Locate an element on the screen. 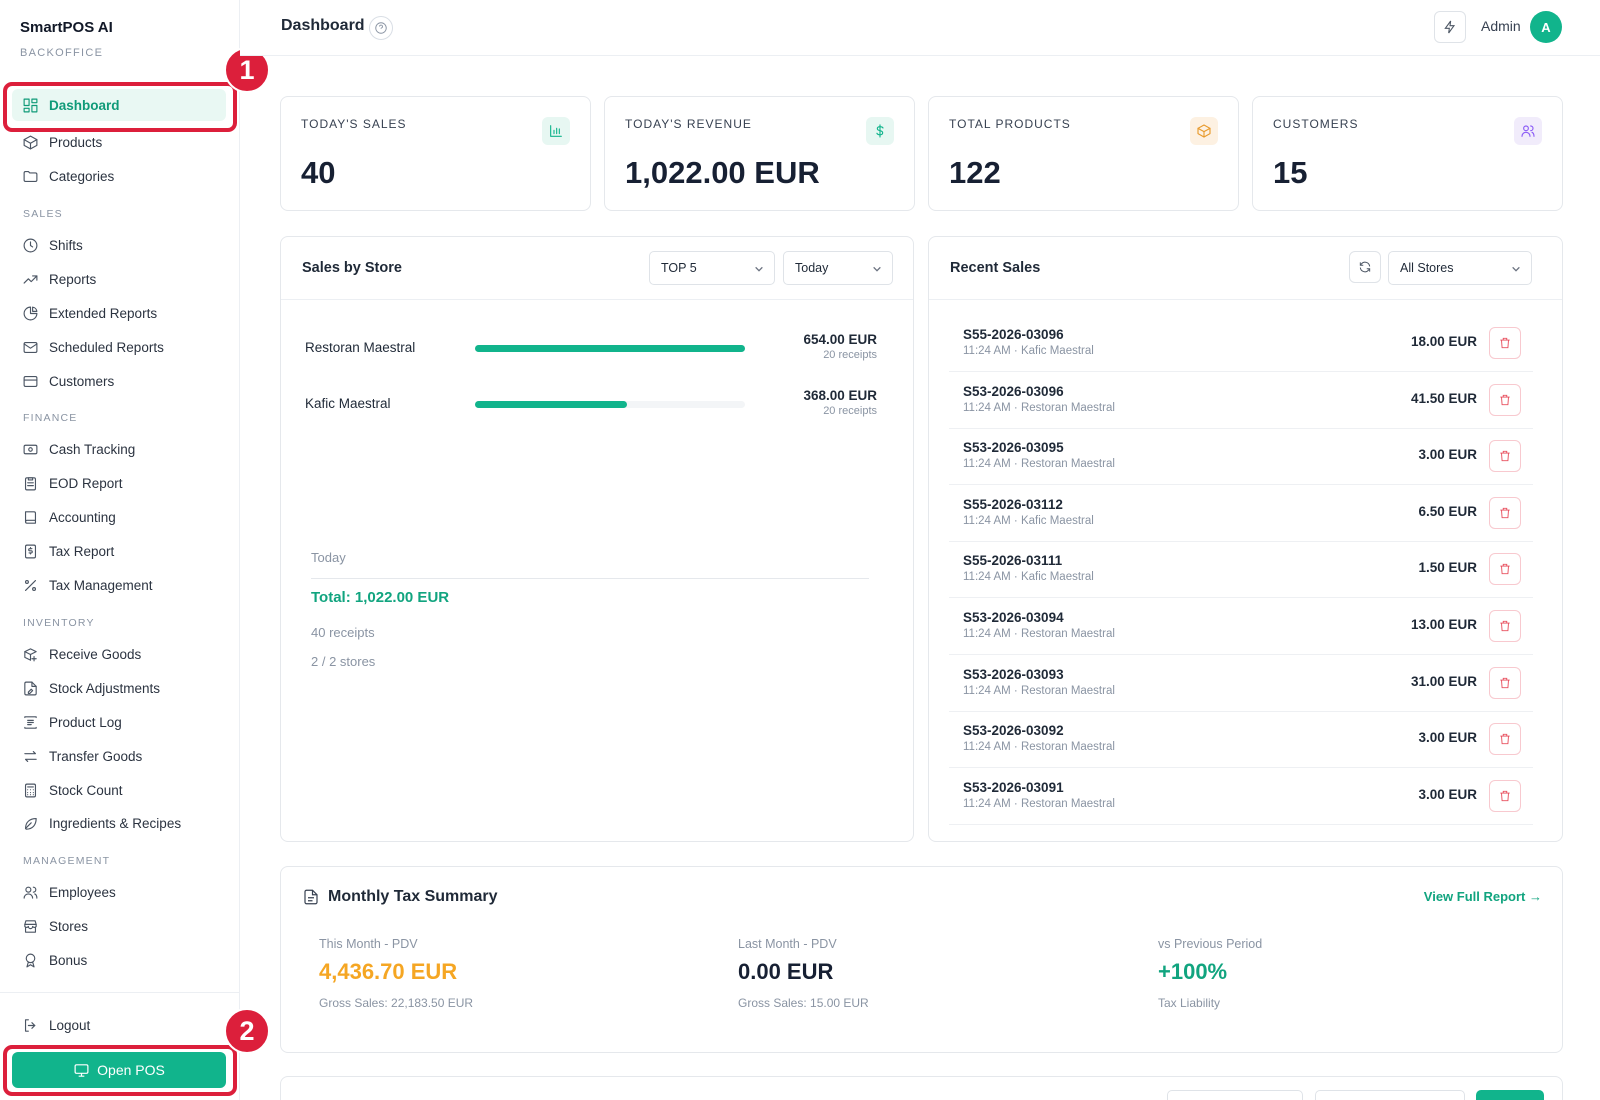 The width and height of the screenshot is (1600, 1100). apply-button is located at coordinates (1510, 1095).